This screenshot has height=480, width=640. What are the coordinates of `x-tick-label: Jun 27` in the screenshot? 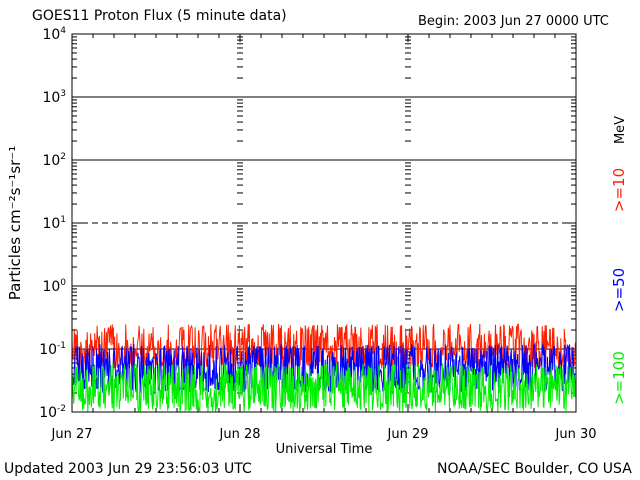 It's located at (72, 434).